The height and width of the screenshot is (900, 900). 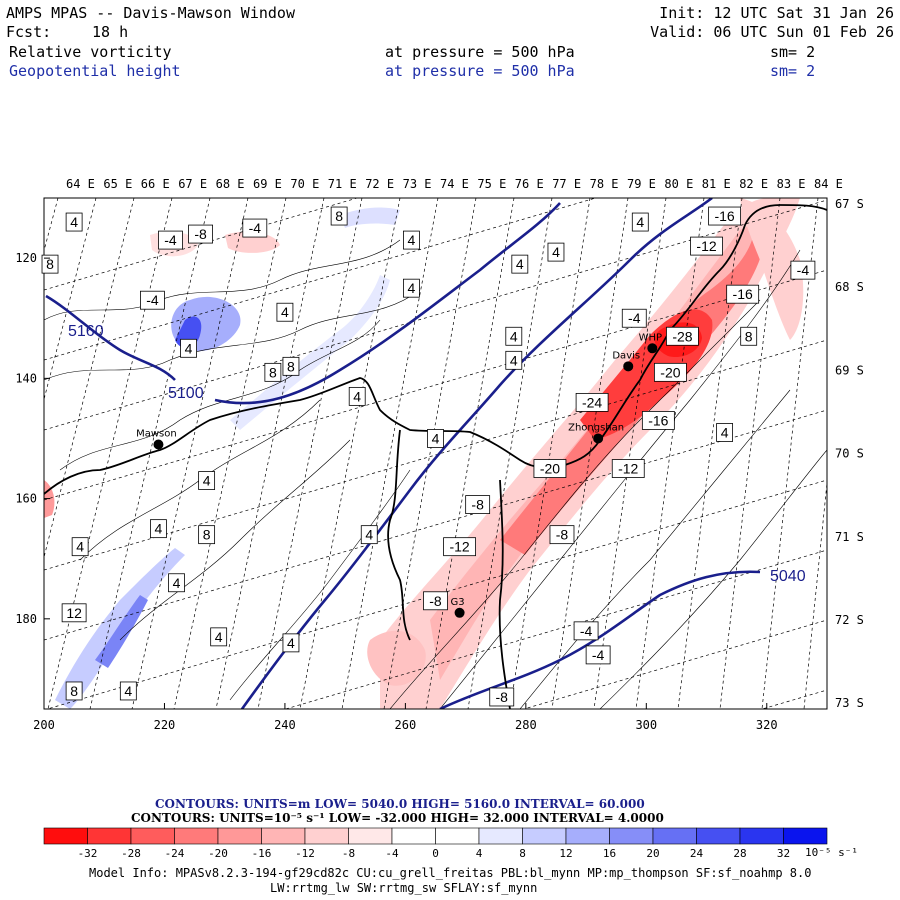 I want to click on colorbar-tick: 16, so click(x=609, y=853).